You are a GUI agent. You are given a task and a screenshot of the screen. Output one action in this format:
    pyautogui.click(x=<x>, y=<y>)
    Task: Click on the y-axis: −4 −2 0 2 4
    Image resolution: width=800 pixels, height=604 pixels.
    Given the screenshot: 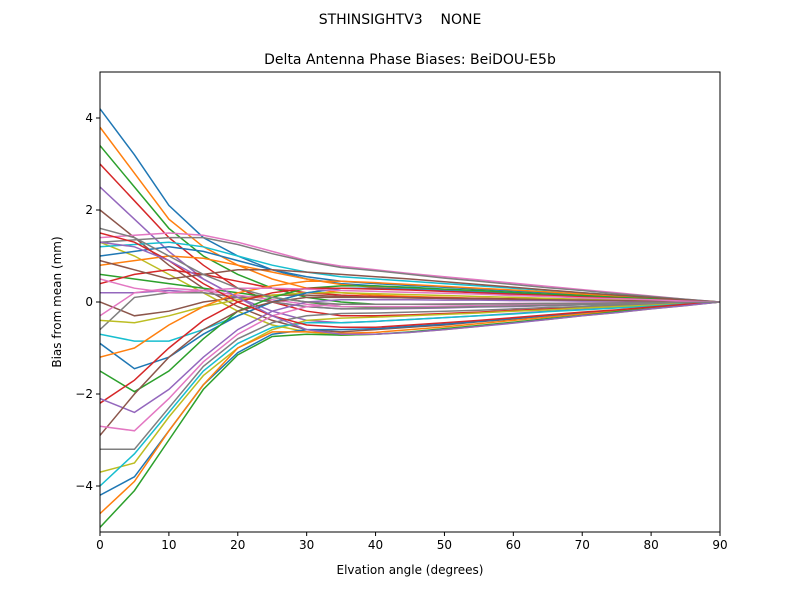 What is the action you would take?
    pyautogui.click(x=87, y=302)
    